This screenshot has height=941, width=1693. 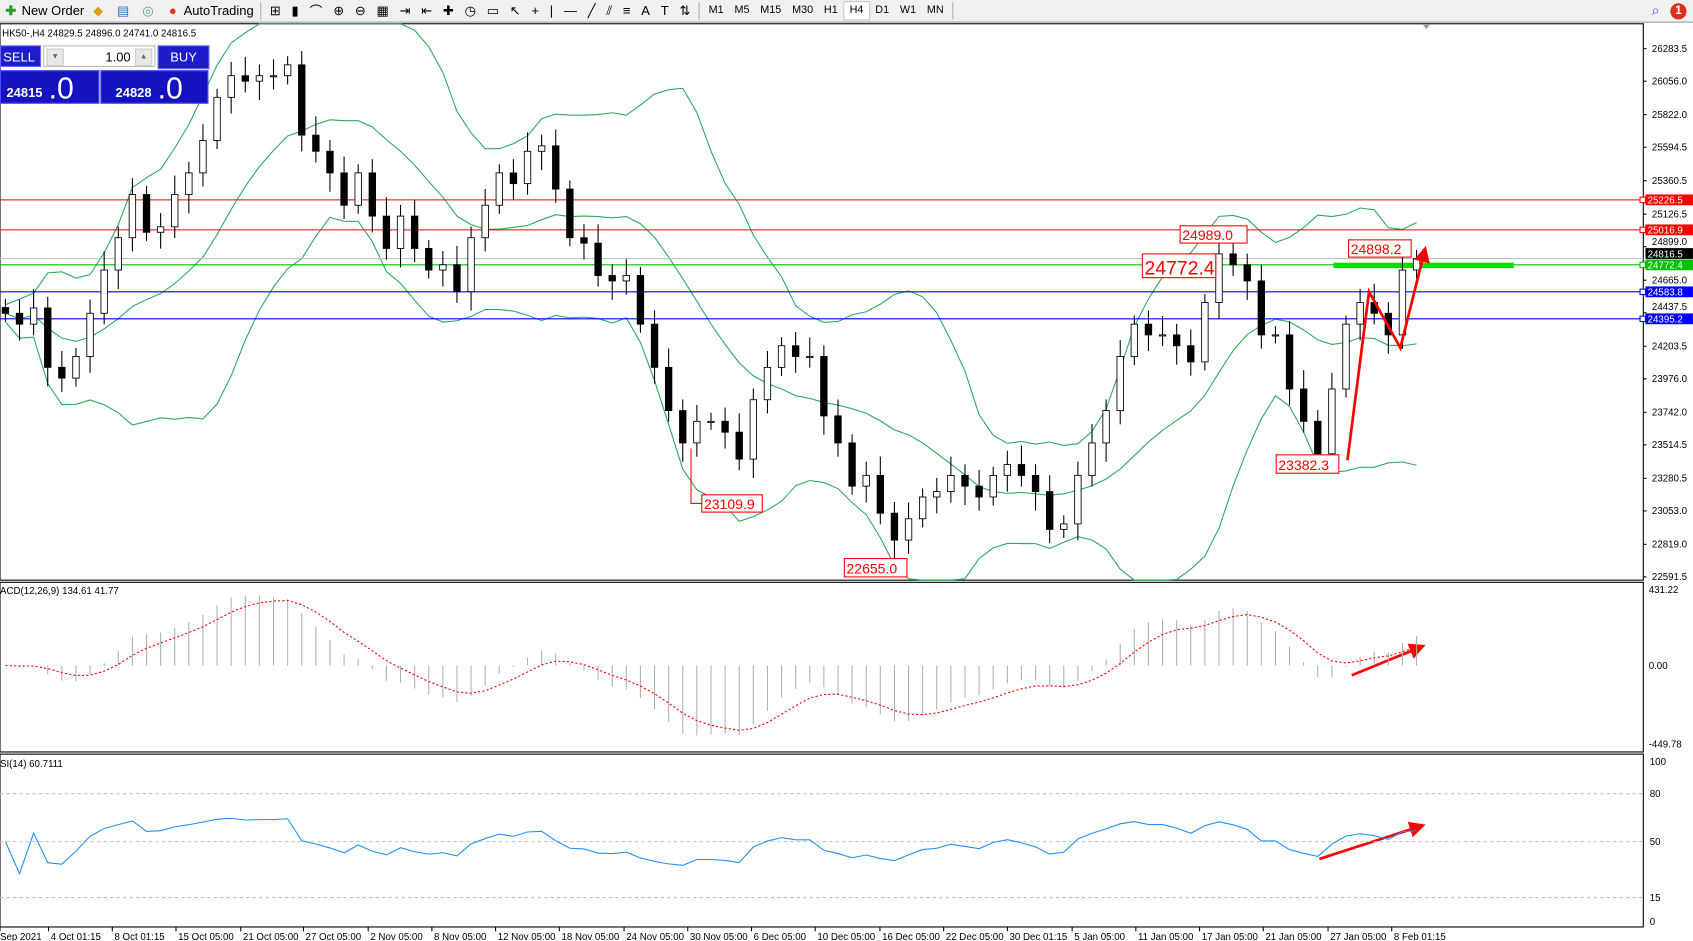 I want to click on timeframe-w1: W1, so click(x=908, y=10).